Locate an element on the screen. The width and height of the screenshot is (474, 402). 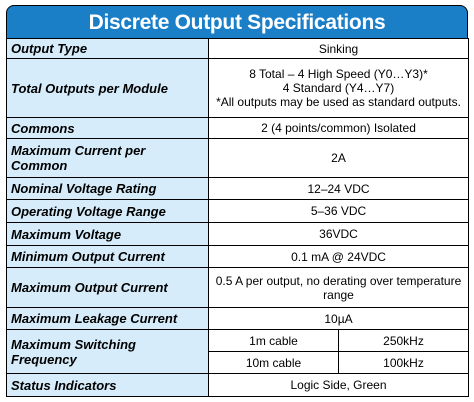
row: Maximum Leakage Current 10µA is located at coordinates (238, 318).